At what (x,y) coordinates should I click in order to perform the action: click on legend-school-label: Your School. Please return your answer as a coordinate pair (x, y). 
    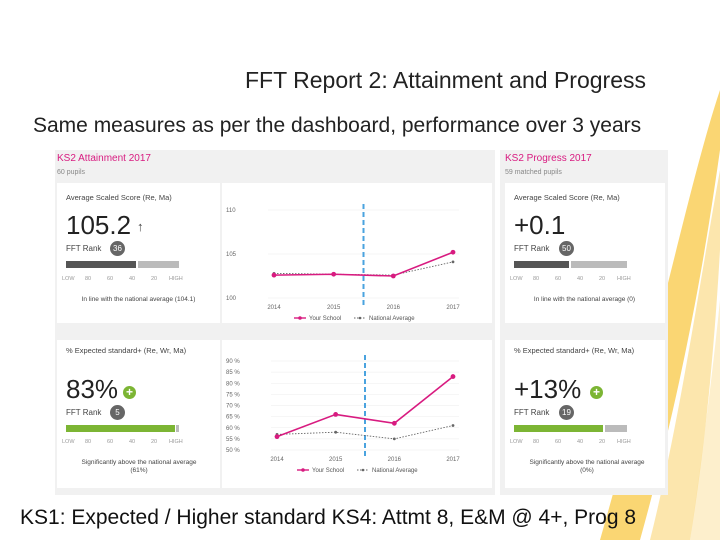
    Looking at the image, I should click on (325, 319).